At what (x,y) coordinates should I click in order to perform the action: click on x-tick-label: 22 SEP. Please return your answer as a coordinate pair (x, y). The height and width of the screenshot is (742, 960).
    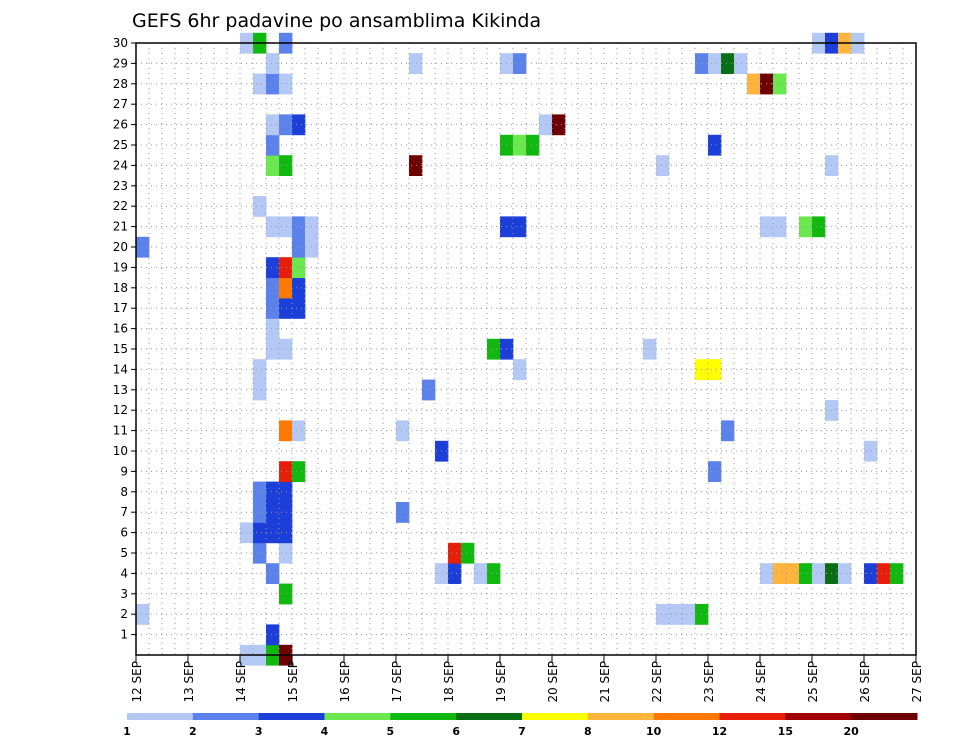
    Looking at the image, I should click on (657, 682).